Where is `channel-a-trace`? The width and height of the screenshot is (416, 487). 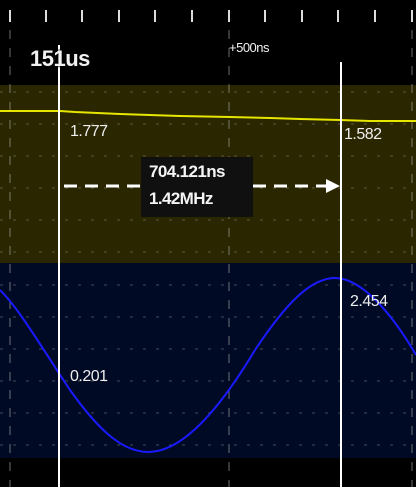 channel-a-trace is located at coordinates (208, 116).